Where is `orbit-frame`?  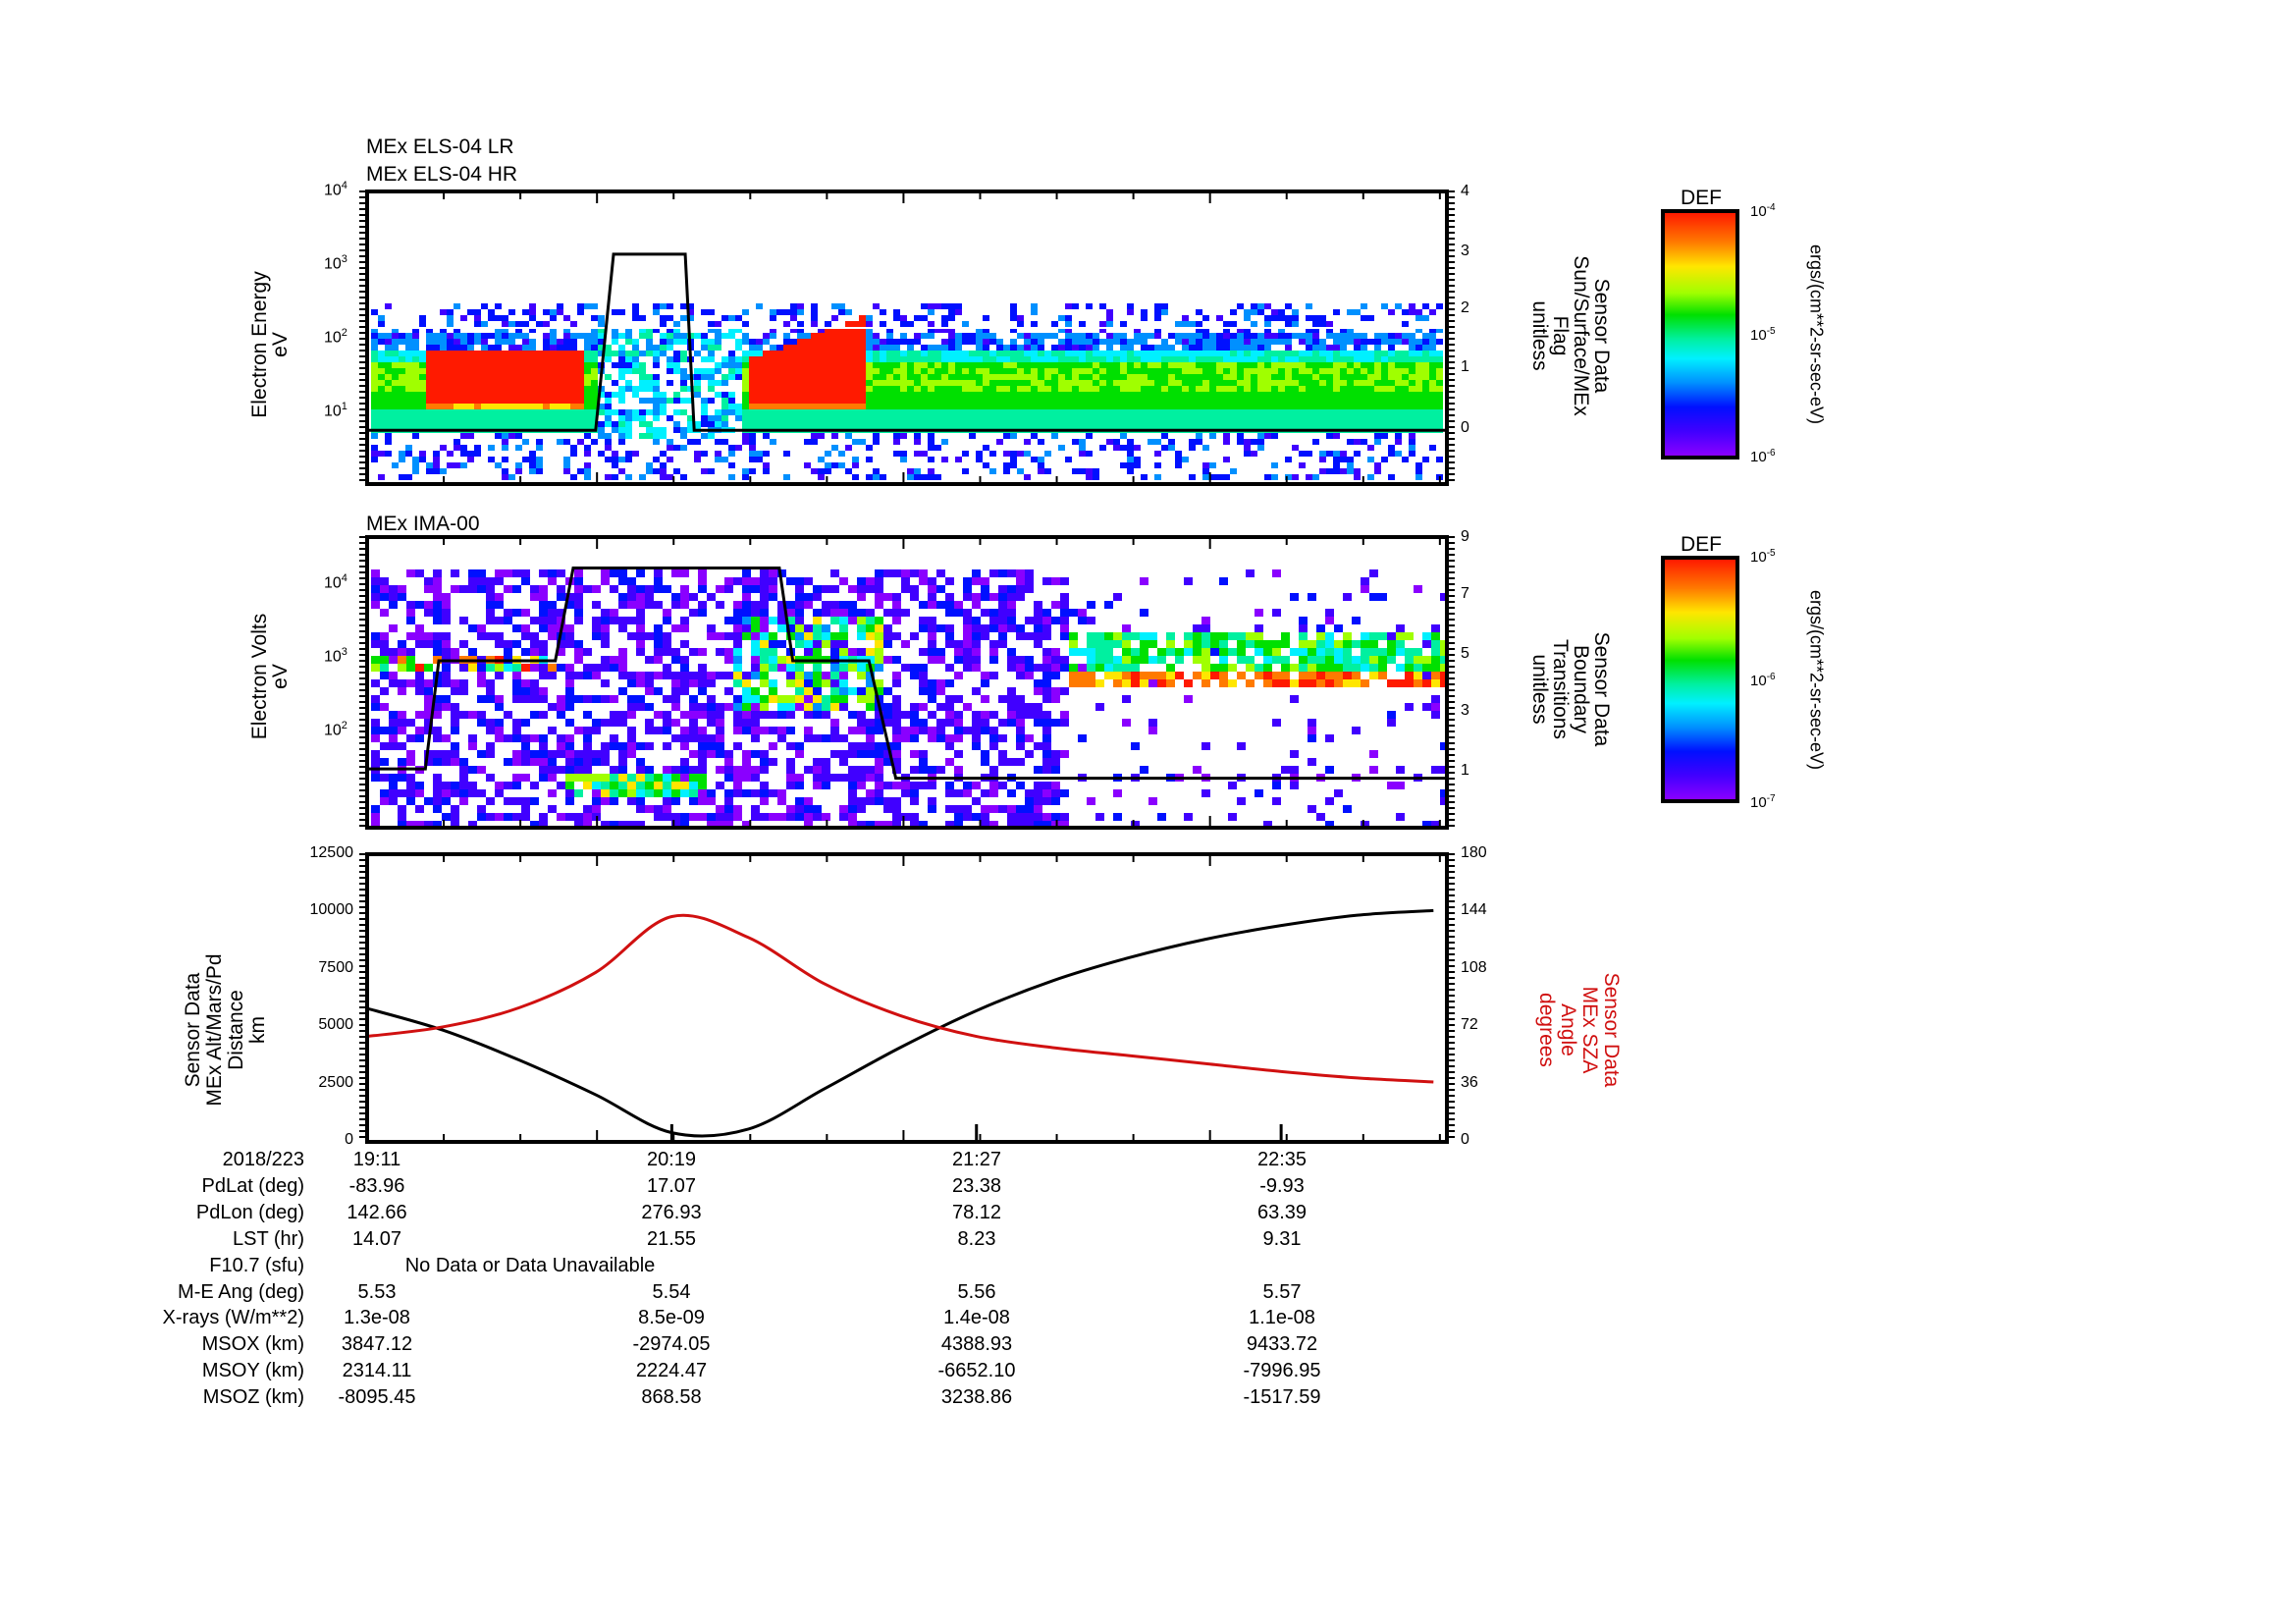 orbit-frame is located at coordinates (907, 998).